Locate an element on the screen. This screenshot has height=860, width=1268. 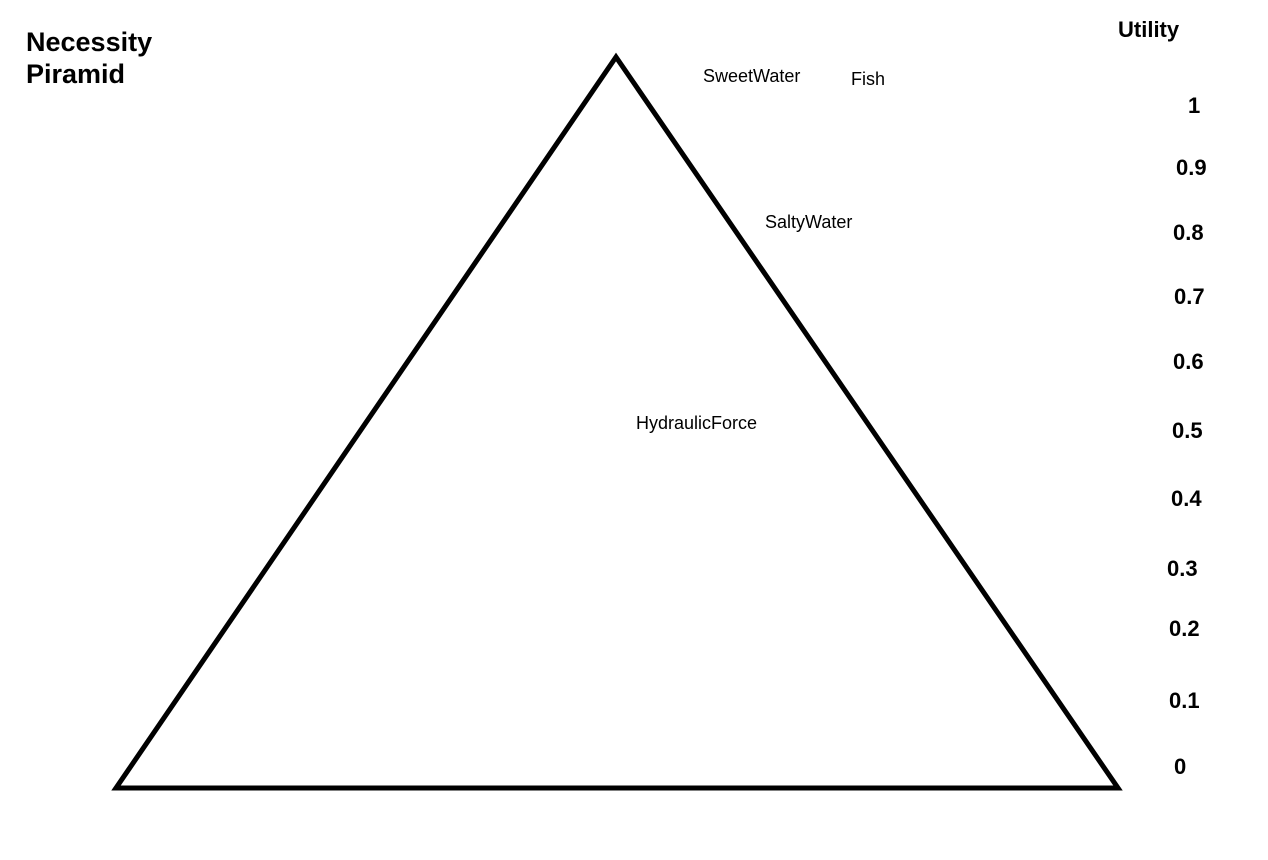
utility-tick: 0.4 is located at coordinates (1186, 498).